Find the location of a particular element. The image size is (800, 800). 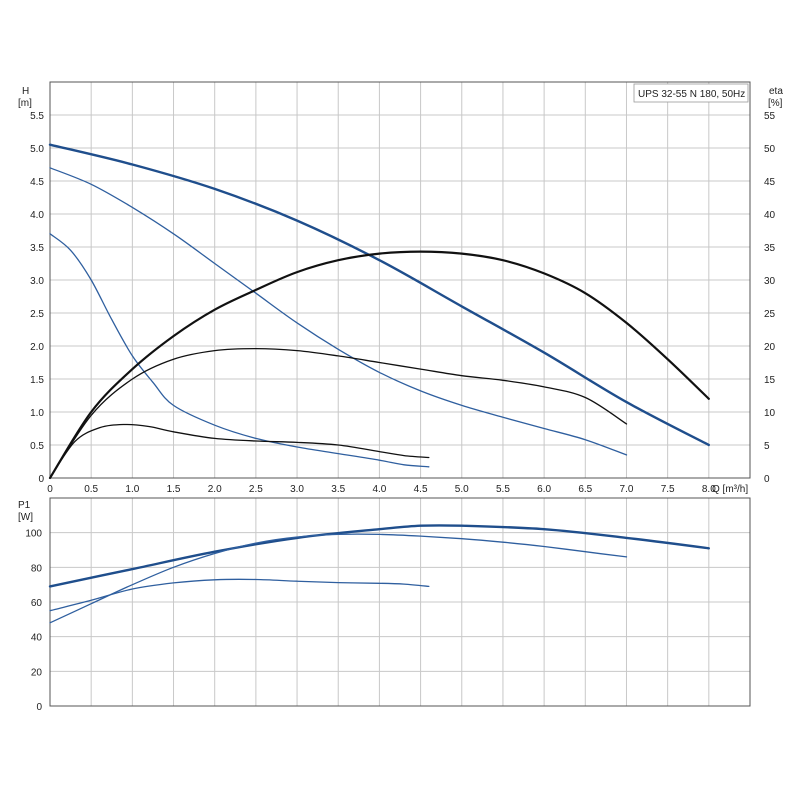

y-tick-label: 0 is located at coordinates (41, 479).